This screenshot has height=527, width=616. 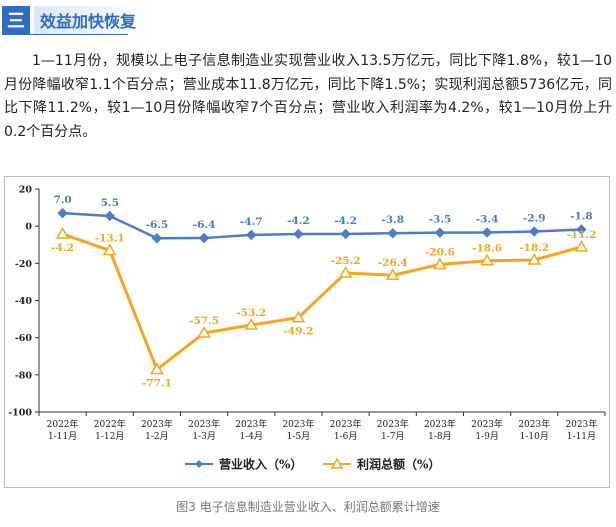 What do you see at coordinates (440, 220) in the screenshot?
I see `revenue-data-label: -3.5` at bounding box center [440, 220].